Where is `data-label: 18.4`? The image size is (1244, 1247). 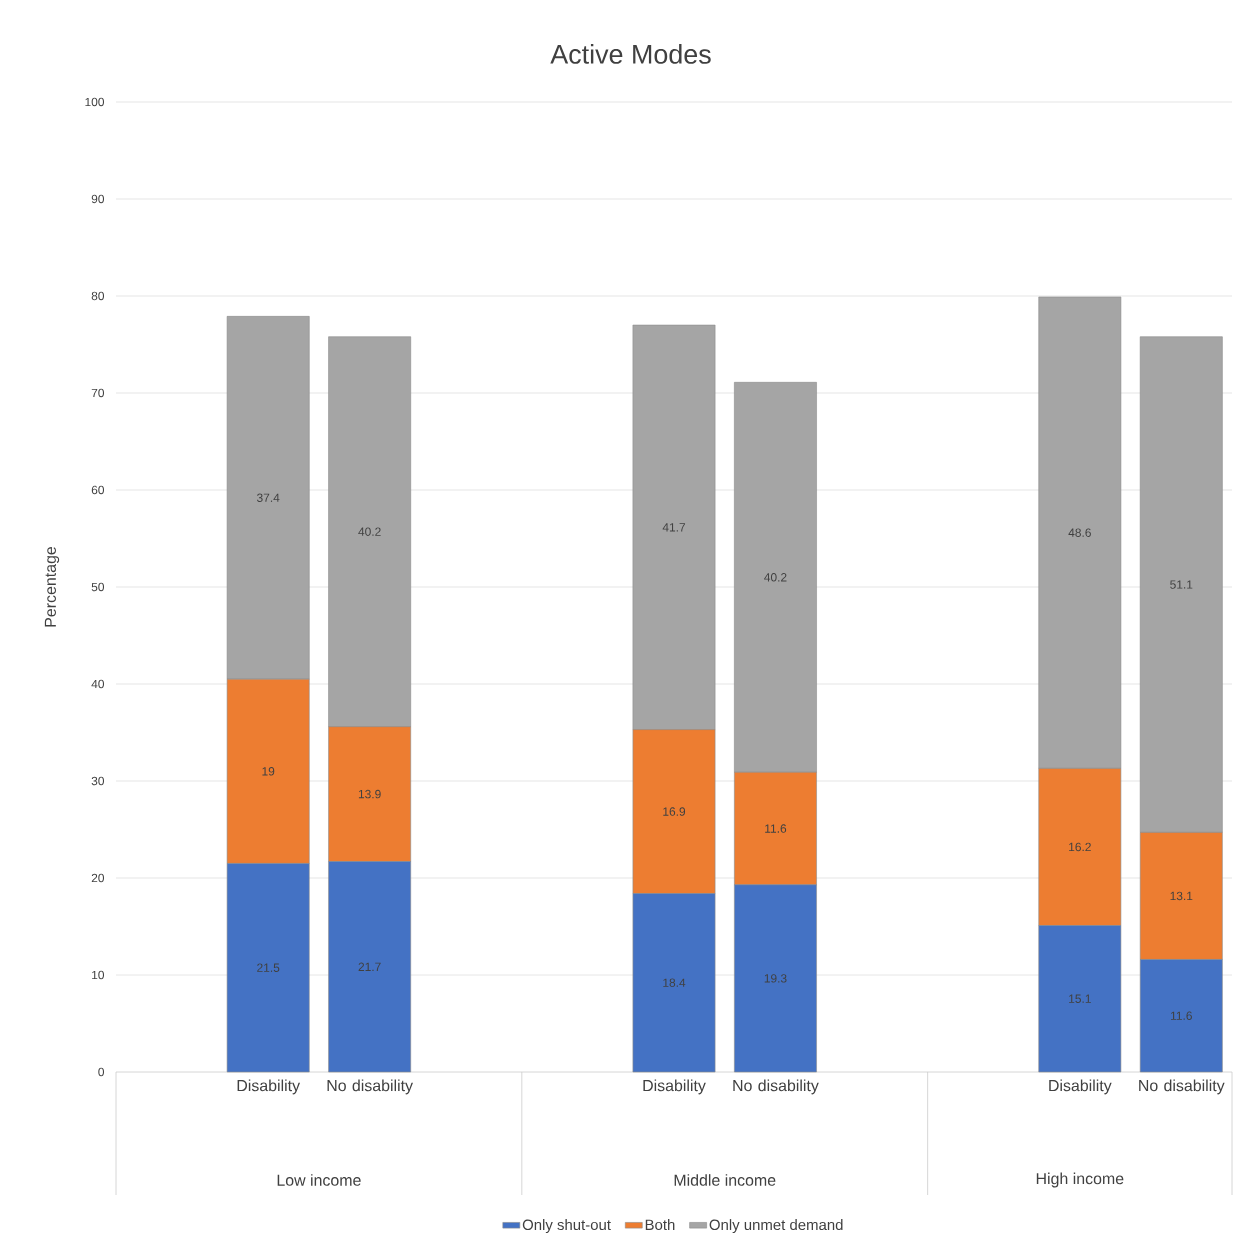 data-label: 18.4 is located at coordinates (674, 982).